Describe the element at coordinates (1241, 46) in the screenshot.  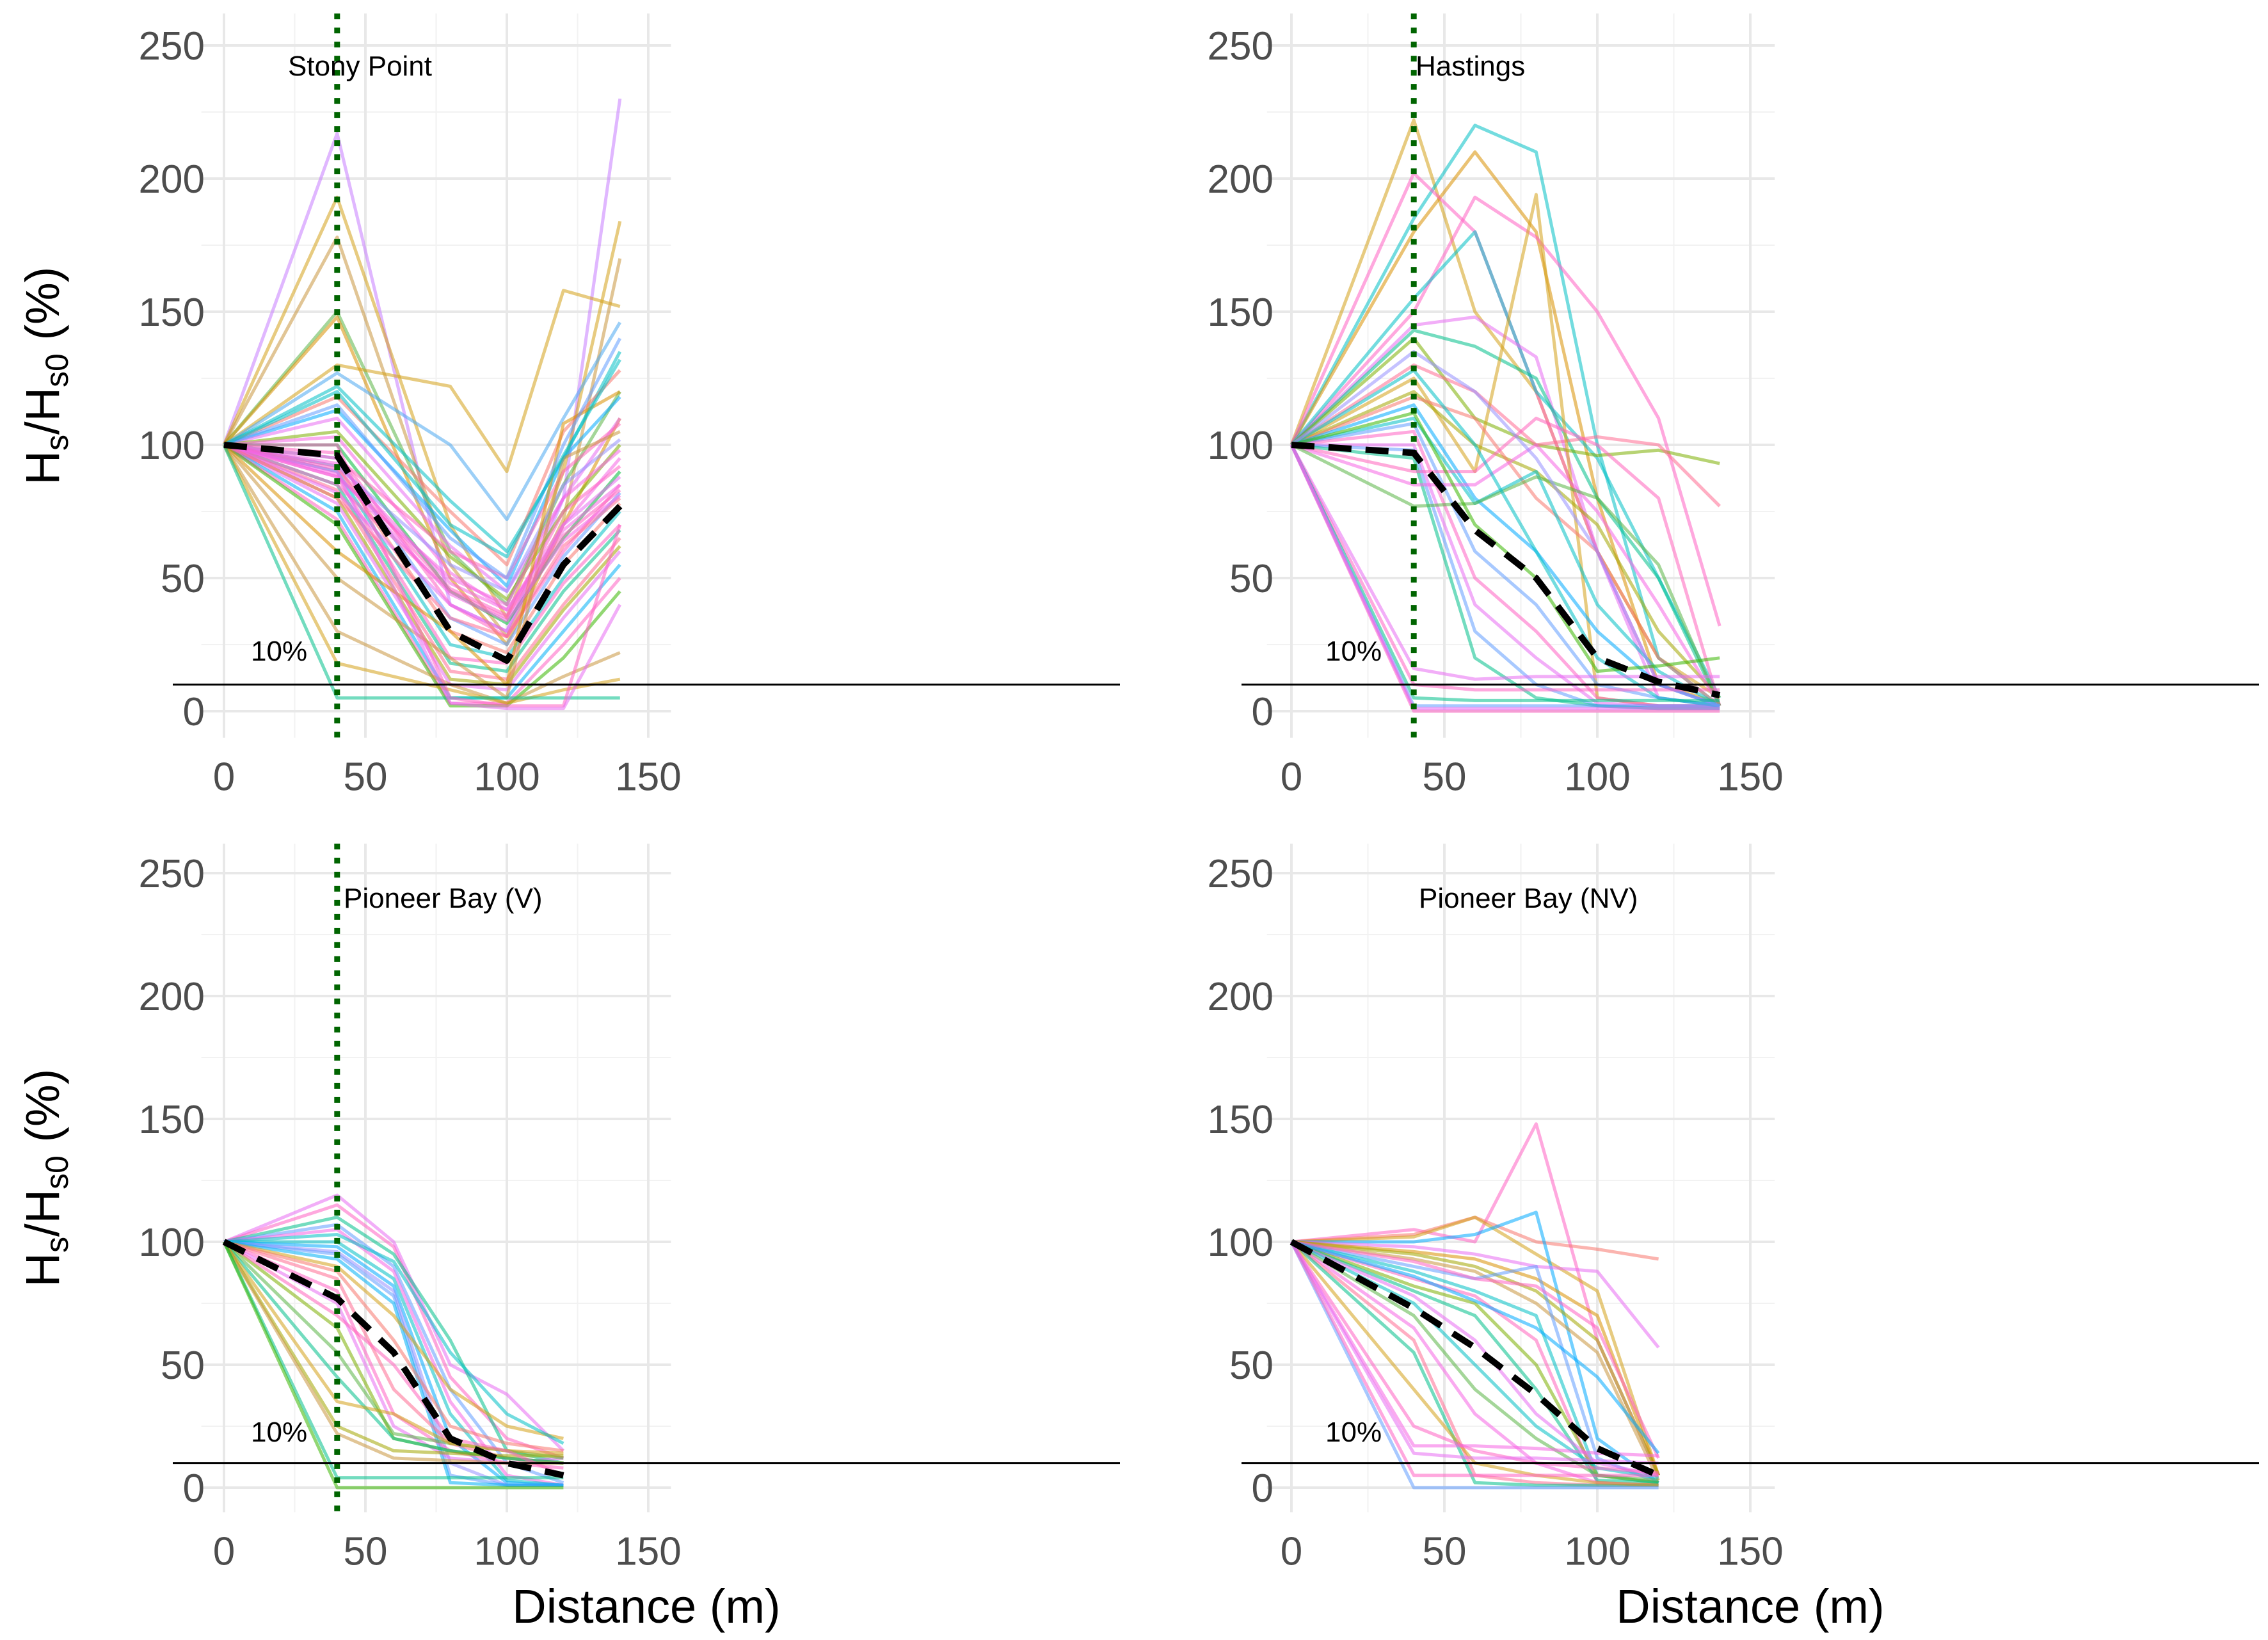
I see `y-tick-label: 250` at that location.